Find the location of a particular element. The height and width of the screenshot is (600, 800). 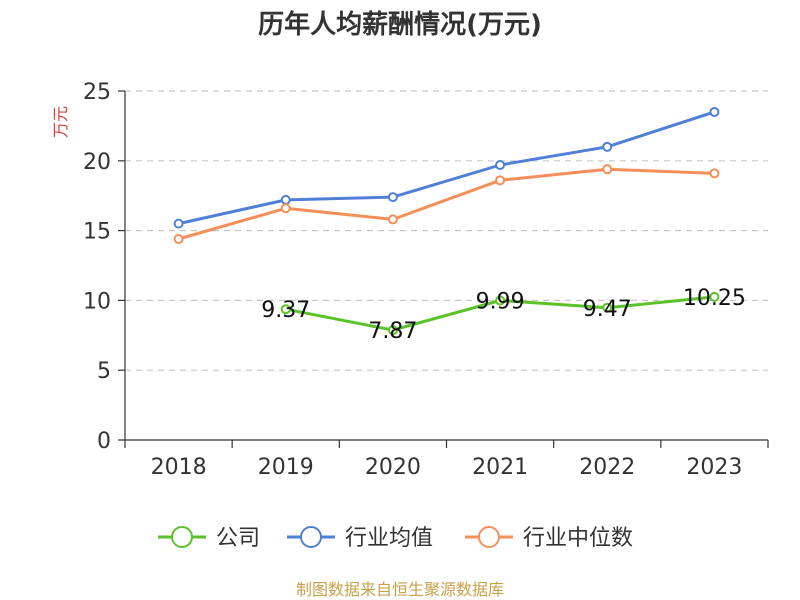

data-label: 9.37 is located at coordinates (285, 310).